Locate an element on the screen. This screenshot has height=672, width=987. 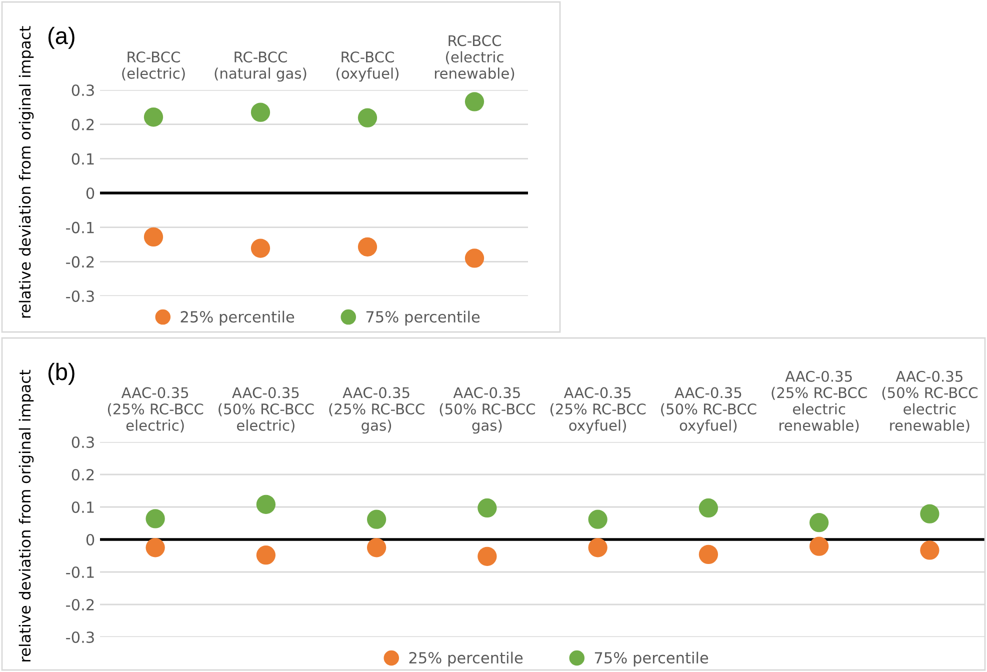
x-tick-label: RC-BCC (natural gas) is located at coordinates (260, 66).